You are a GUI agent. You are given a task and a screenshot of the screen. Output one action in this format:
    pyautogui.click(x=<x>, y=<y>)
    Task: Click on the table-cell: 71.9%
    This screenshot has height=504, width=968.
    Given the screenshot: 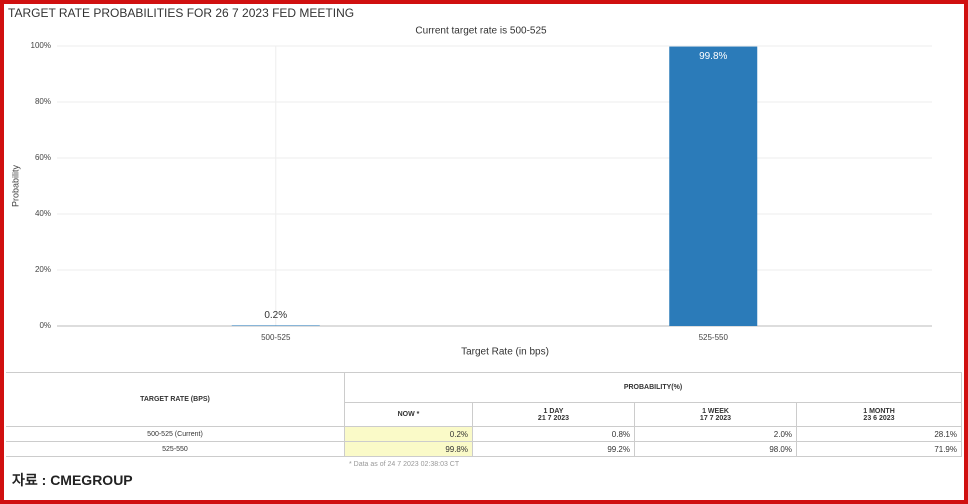 What is the action you would take?
    pyautogui.click(x=879, y=449)
    